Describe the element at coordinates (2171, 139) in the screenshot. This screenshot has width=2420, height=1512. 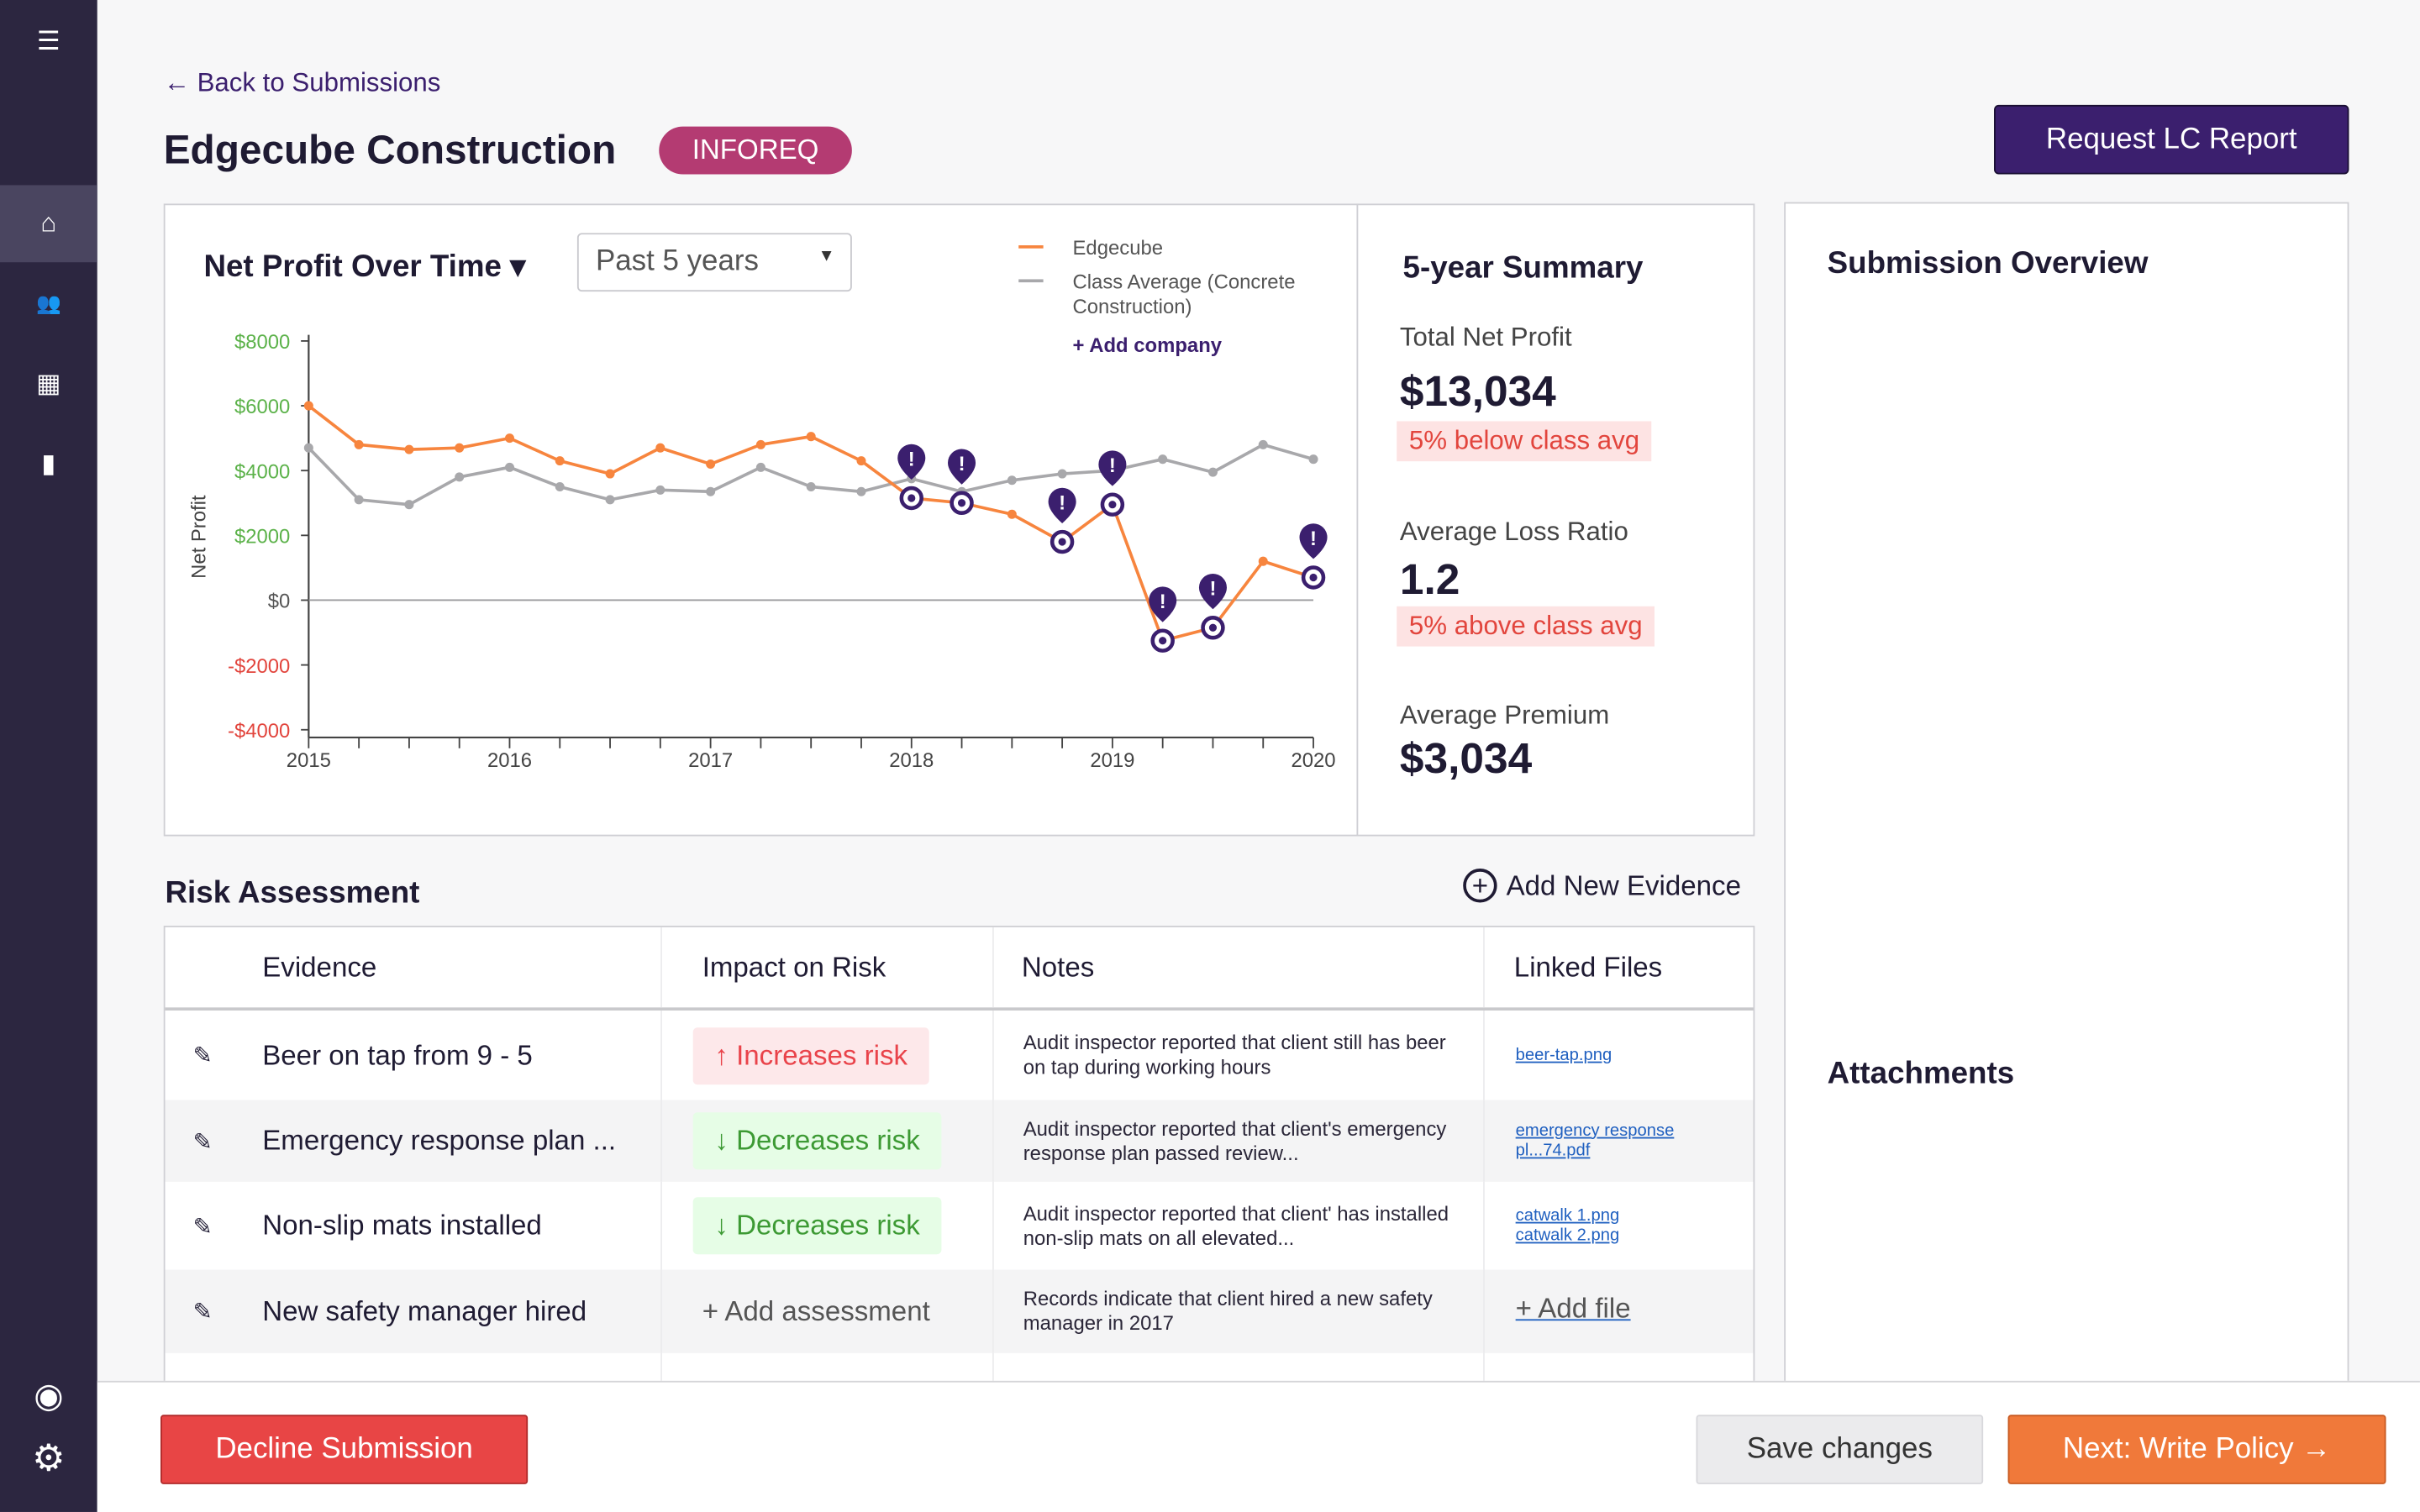
I see `request-lc-report-button: Request LC Report` at that location.